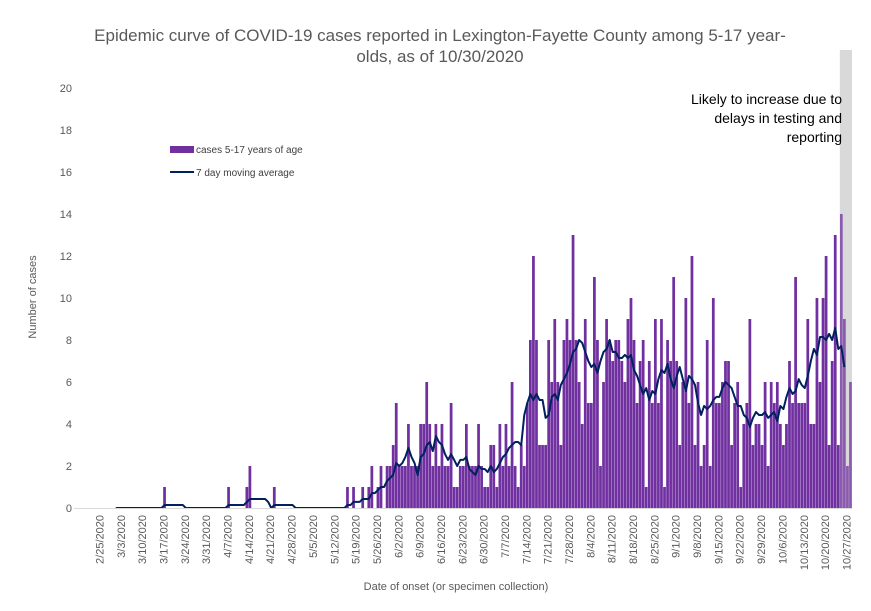 The height and width of the screenshot is (611, 871). Describe the element at coordinates (66, 299) in the screenshot. I see `y-tick-label: 10` at that location.